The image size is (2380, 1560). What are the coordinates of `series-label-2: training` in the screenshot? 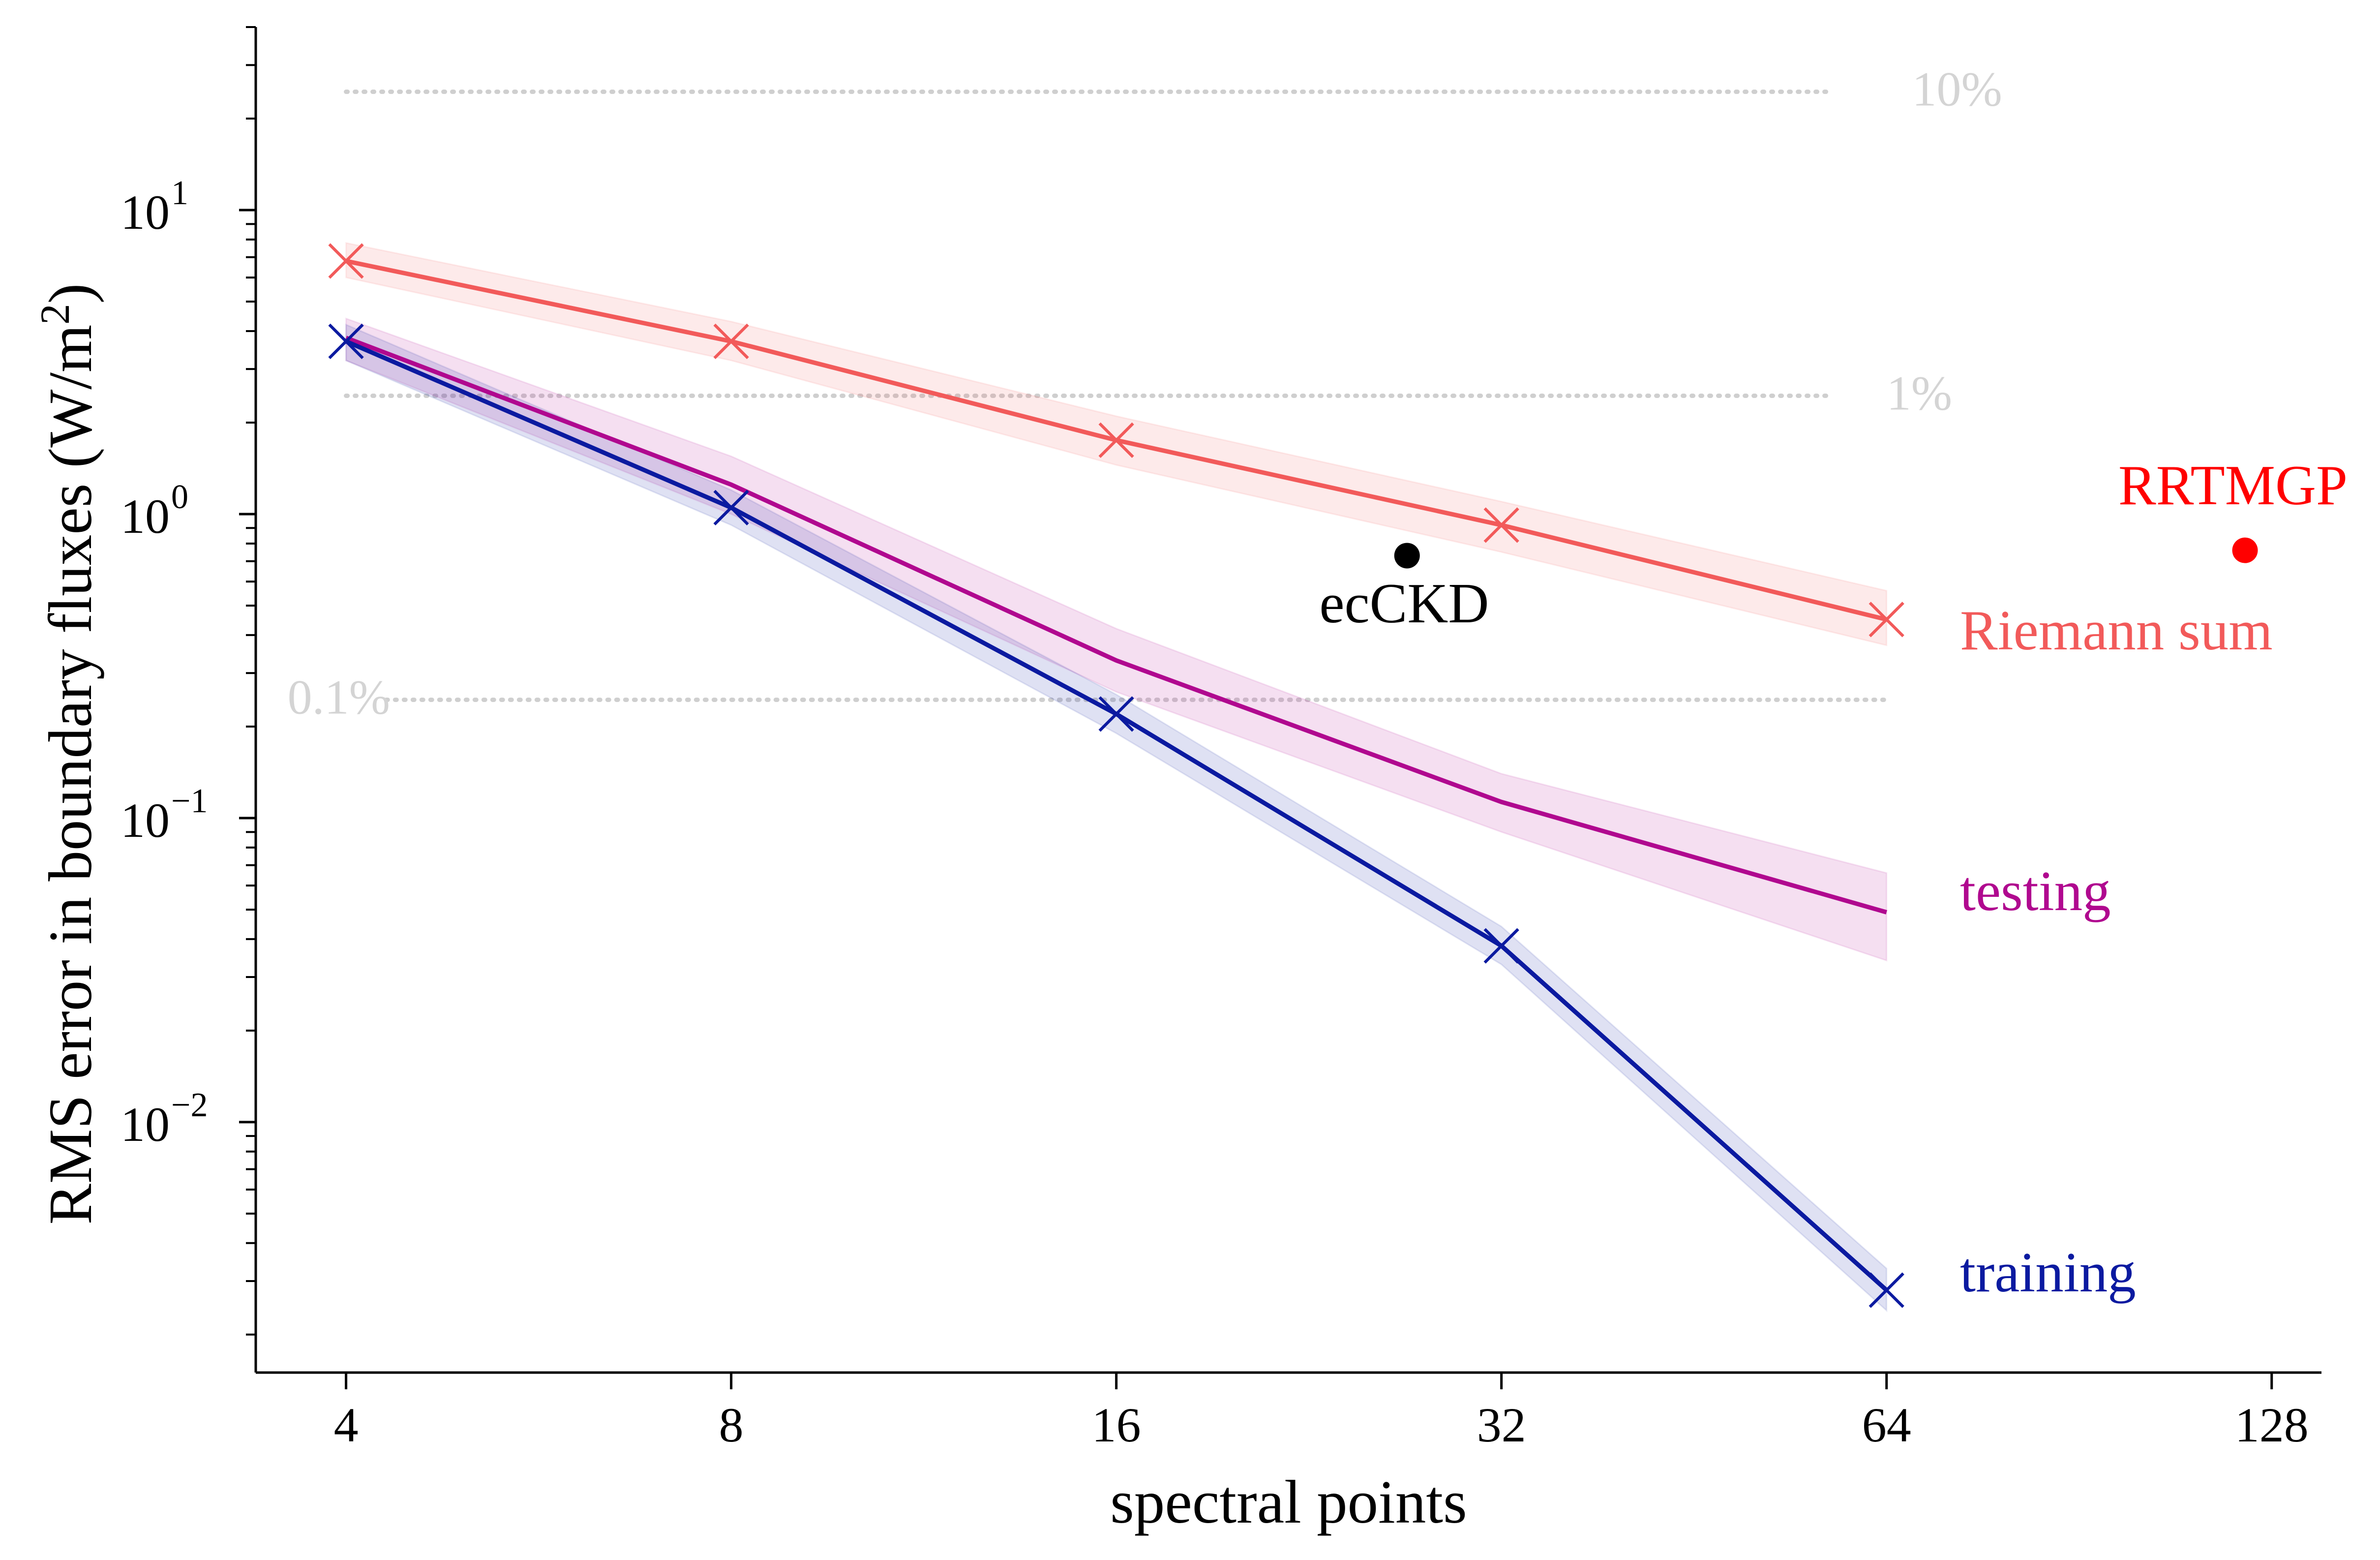 It's located at (2048, 1272).